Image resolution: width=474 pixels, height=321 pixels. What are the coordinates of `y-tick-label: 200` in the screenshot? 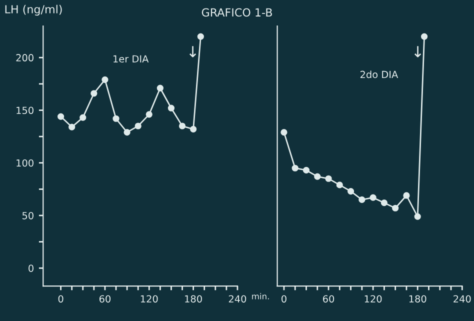 It's located at (25, 58).